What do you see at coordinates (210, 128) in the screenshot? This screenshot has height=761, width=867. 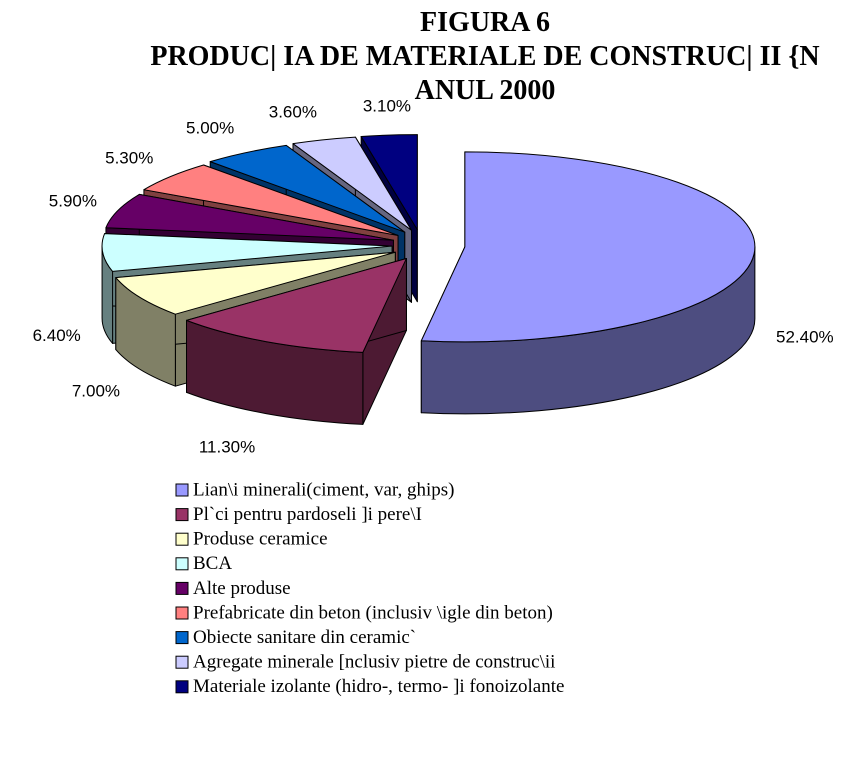 I see `data-label: 5.00%` at bounding box center [210, 128].